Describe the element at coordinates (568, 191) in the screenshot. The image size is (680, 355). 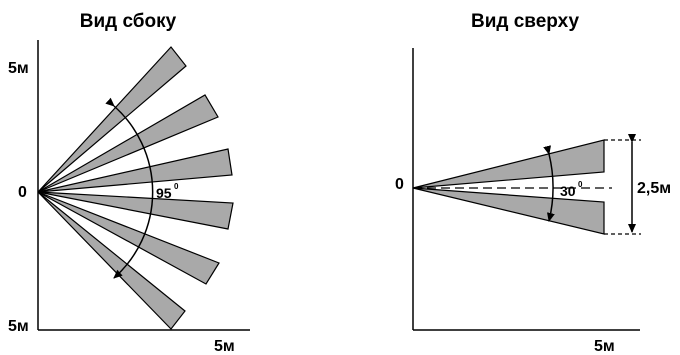
I see `top-view-angle-value: 30` at that location.